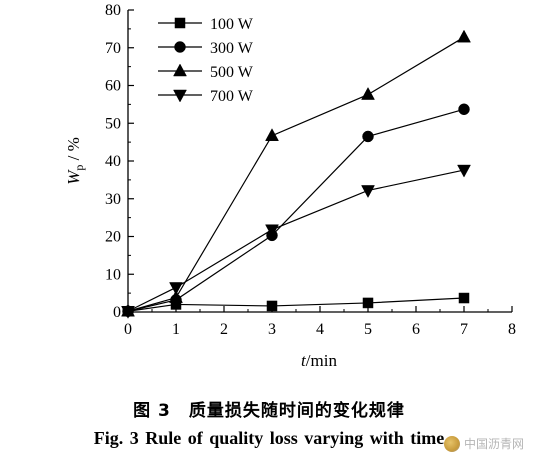  I want to click on watermark: 中国沥青网, so click(483, 443).